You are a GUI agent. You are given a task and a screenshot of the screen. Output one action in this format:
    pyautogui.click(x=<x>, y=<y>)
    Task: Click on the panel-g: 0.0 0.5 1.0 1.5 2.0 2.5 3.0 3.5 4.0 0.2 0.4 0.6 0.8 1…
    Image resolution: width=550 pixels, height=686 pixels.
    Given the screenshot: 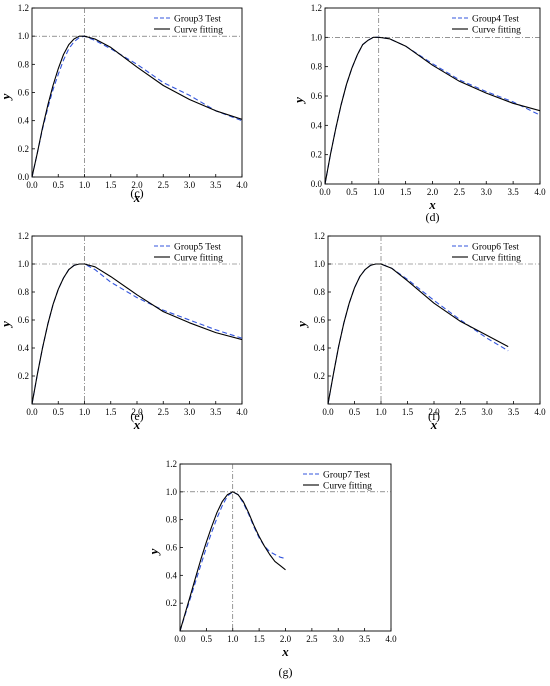 What is the action you would take?
    pyautogui.click(x=271, y=569)
    